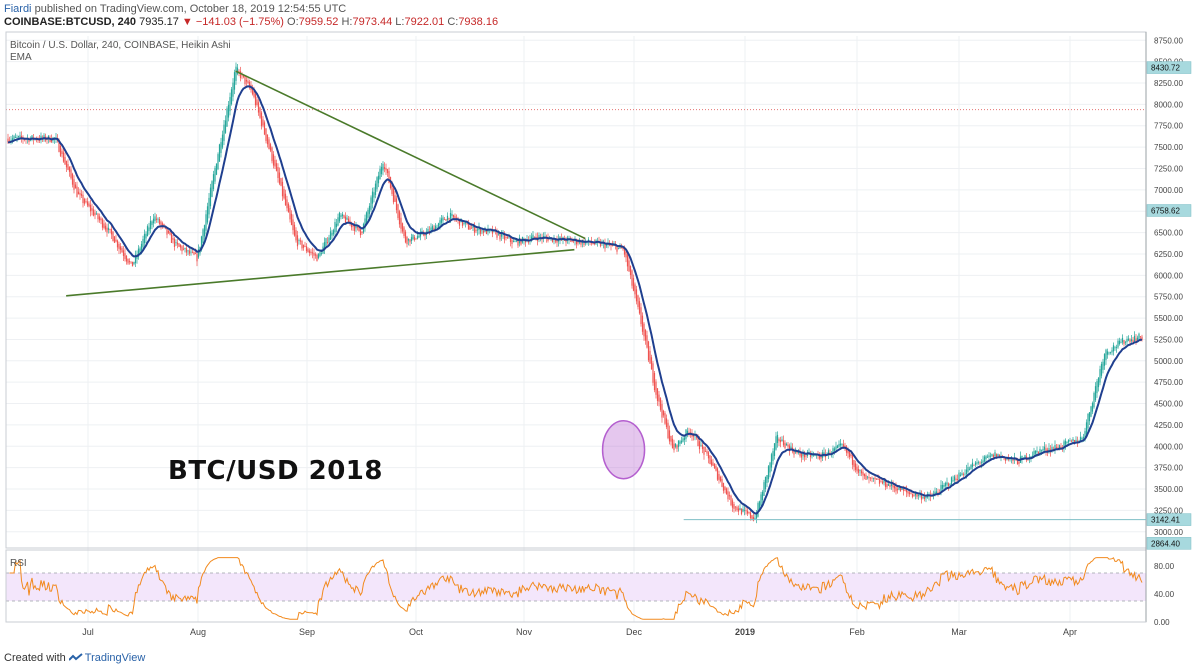 The width and height of the screenshot is (1200, 671). Describe the element at coordinates (1169, 543) in the screenshot. I see `price-label-box` at that location.